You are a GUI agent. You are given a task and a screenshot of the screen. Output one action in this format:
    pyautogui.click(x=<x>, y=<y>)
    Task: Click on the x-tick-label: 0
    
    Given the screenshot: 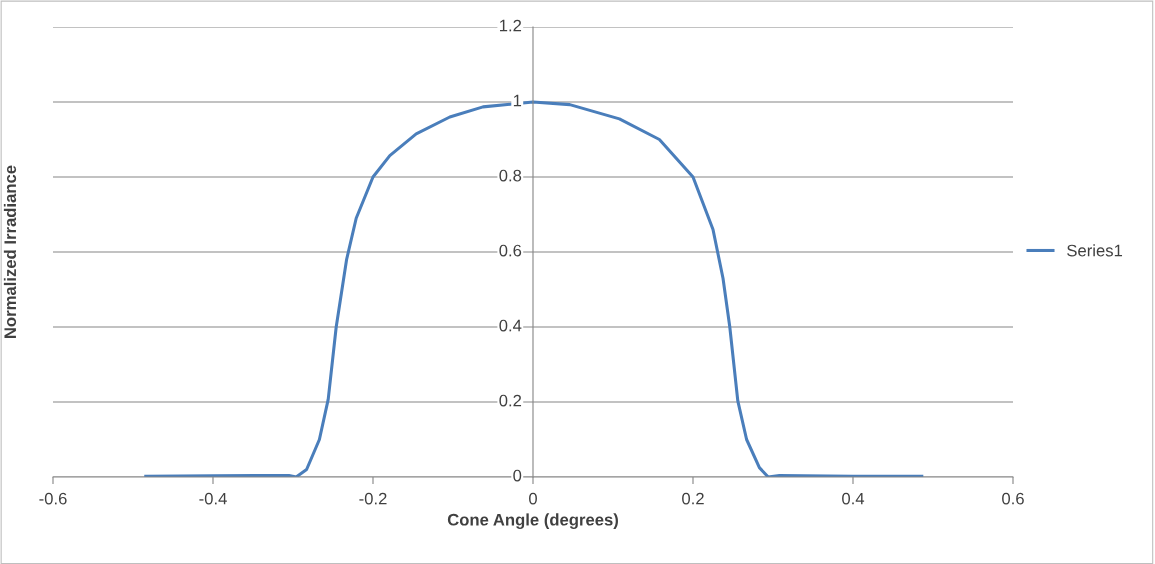 What is the action you would take?
    pyautogui.click(x=533, y=498)
    